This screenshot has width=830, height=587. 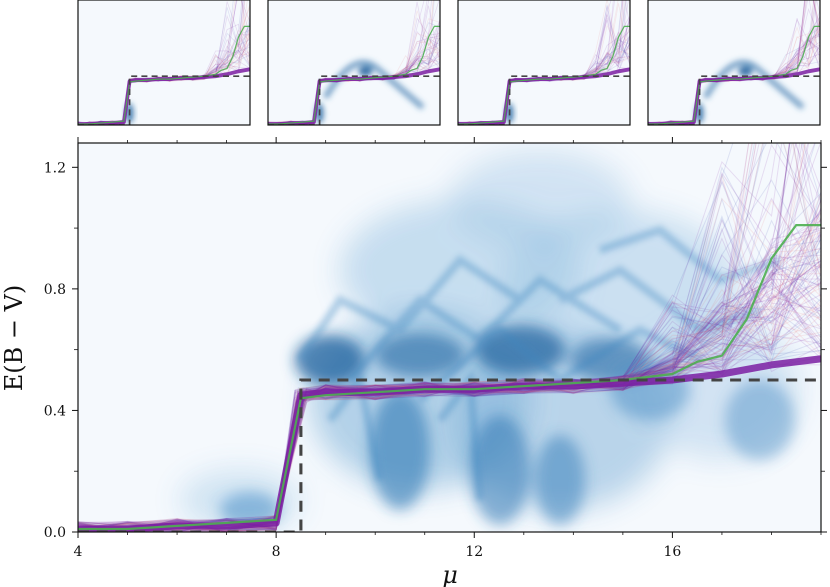 I want to click on x-tick-label: 8, so click(x=276, y=552).